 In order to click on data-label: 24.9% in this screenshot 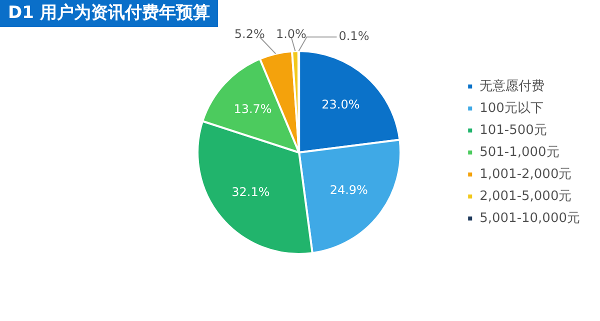, I will do `click(349, 190)`.